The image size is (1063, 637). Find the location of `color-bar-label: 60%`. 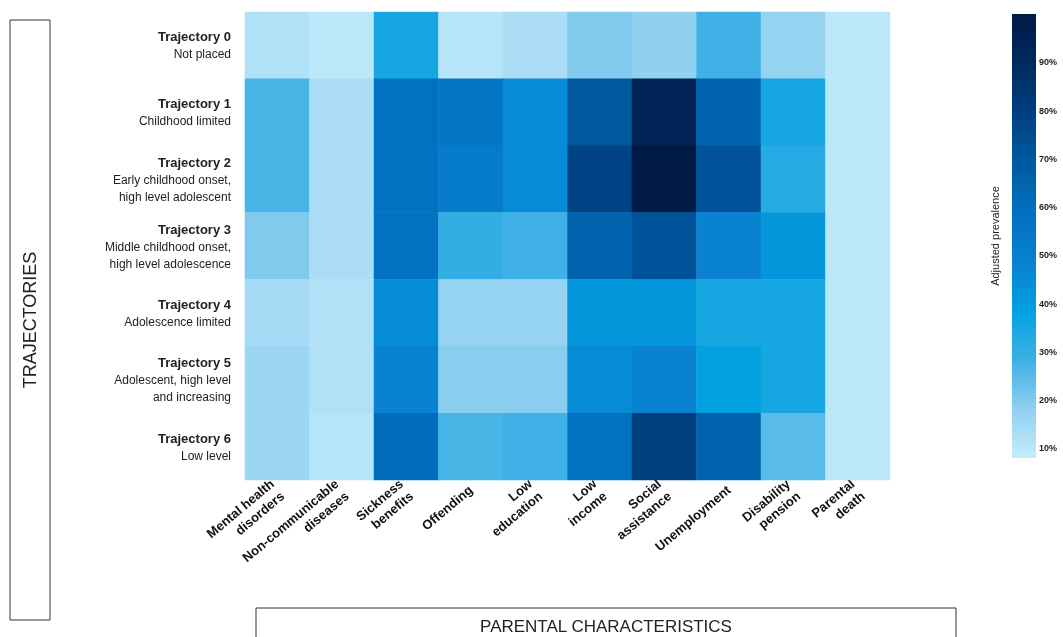

color-bar-label: 60% is located at coordinates (1048, 207).